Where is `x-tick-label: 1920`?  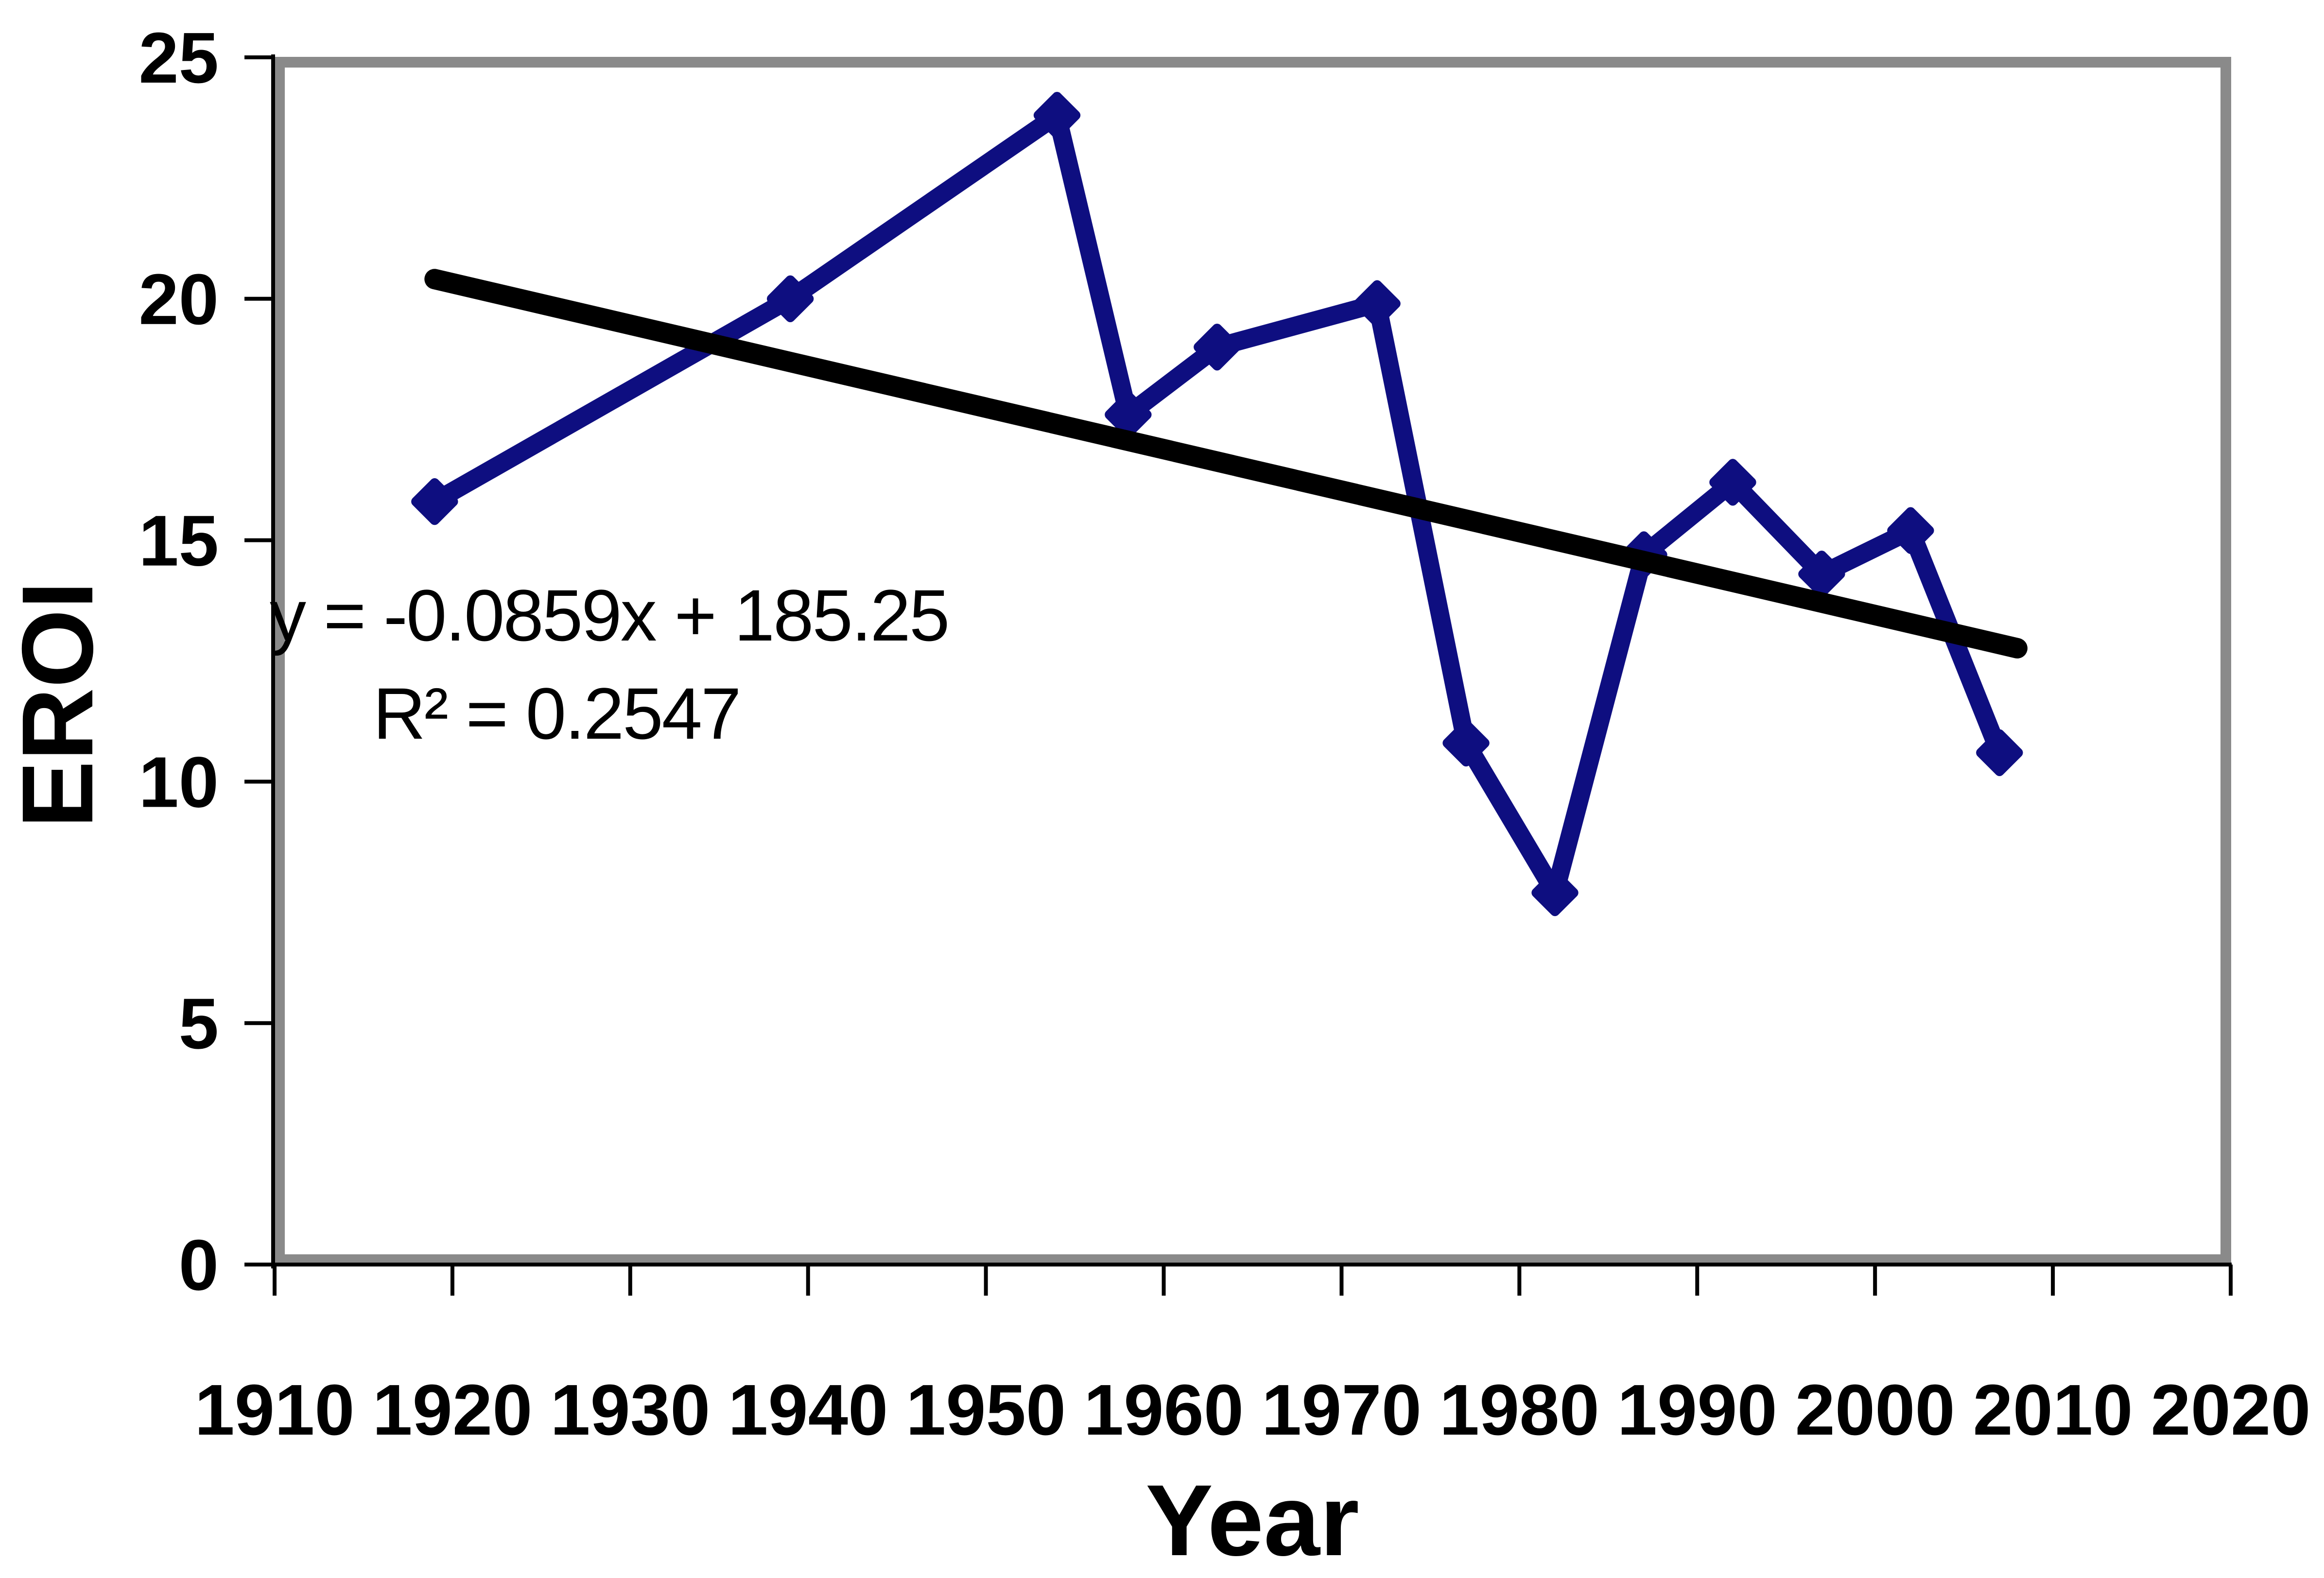
x-tick-label: 1920 is located at coordinates (452, 1410).